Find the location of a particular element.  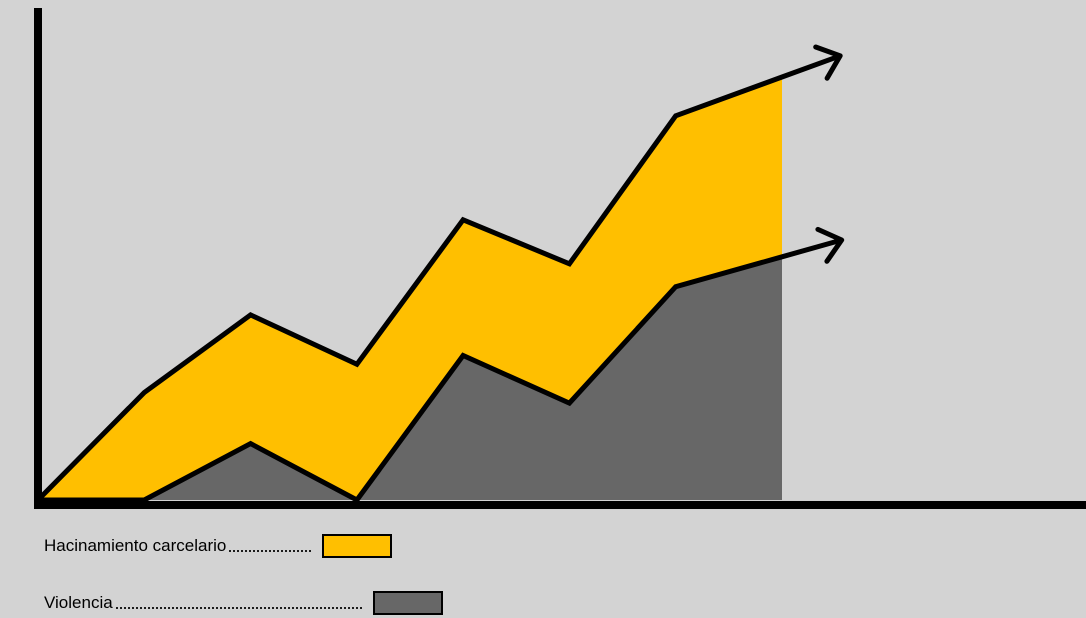

legend-label-violencia: Violencia is located at coordinates (78, 602).